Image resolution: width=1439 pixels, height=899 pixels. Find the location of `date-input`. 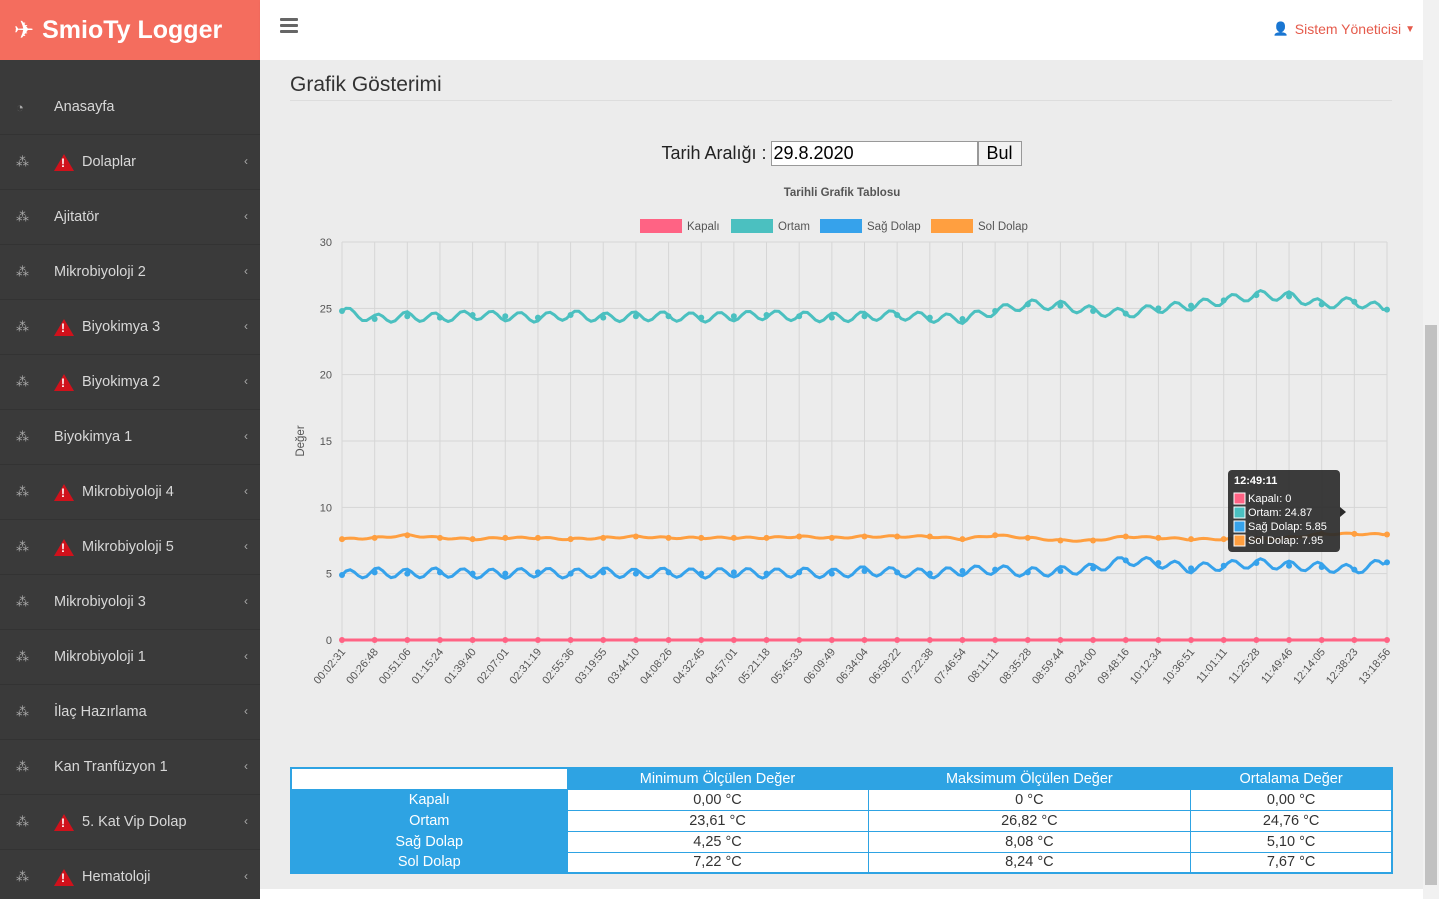

date-input is located at coordinates (874, 153).